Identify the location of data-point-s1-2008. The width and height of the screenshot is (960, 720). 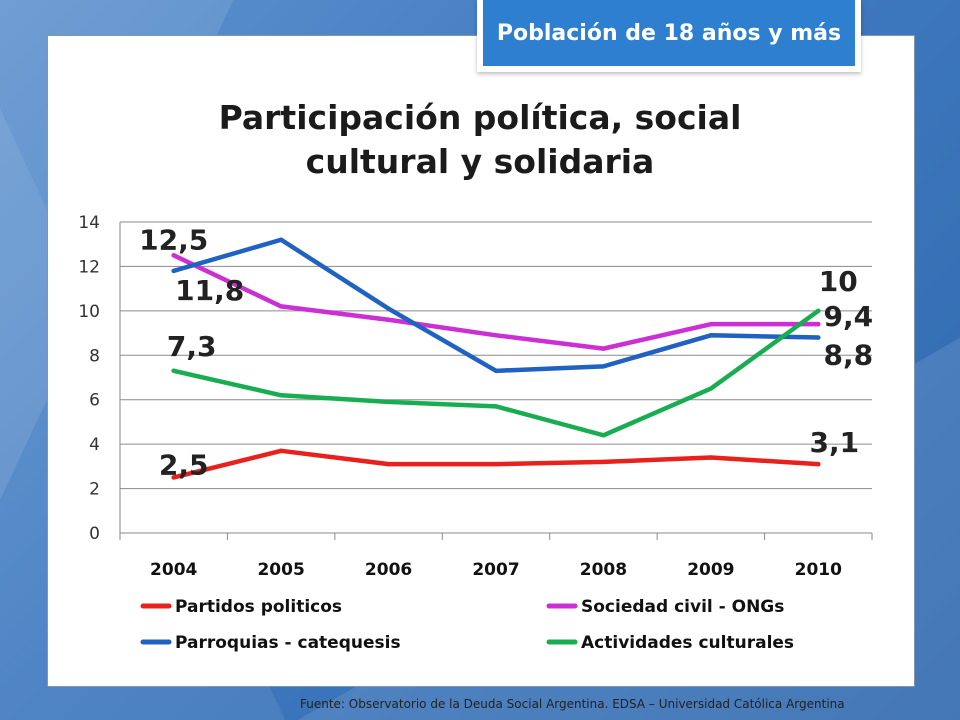
(603, 462).